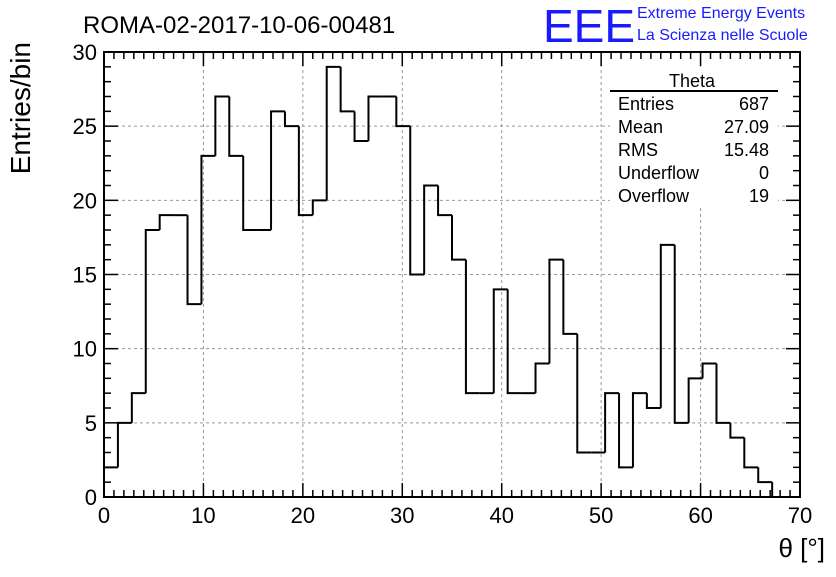 This screenshot has height=577, width=836. Describe the element at coordinates (801, 548) in the screenshot. I see `x-axis-label: θ [°]` at that location.